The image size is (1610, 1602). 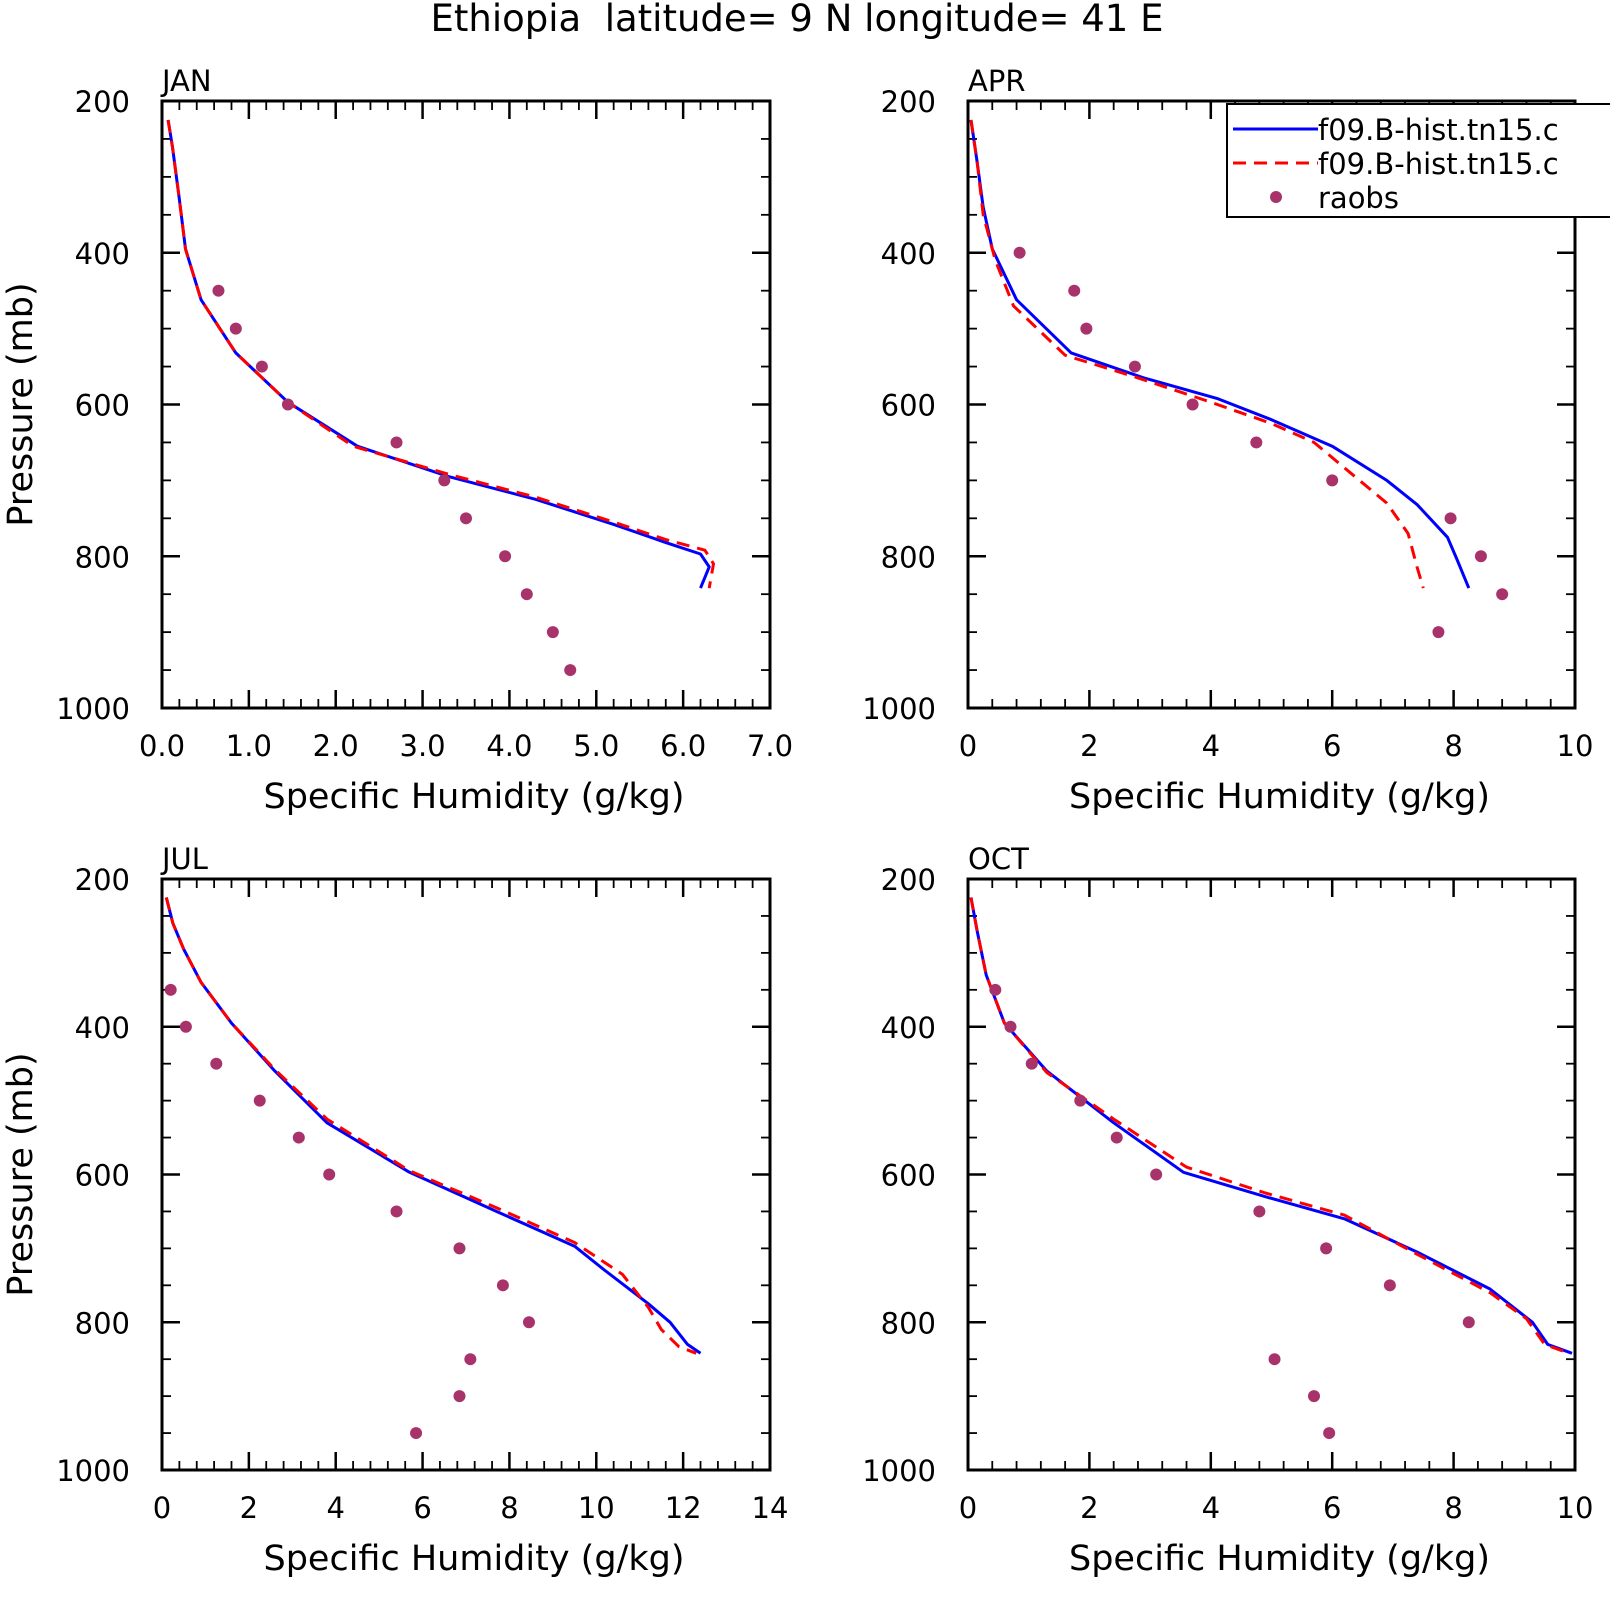 I want to click on x-tick-label: 1.0, so click(x=249, y=746).